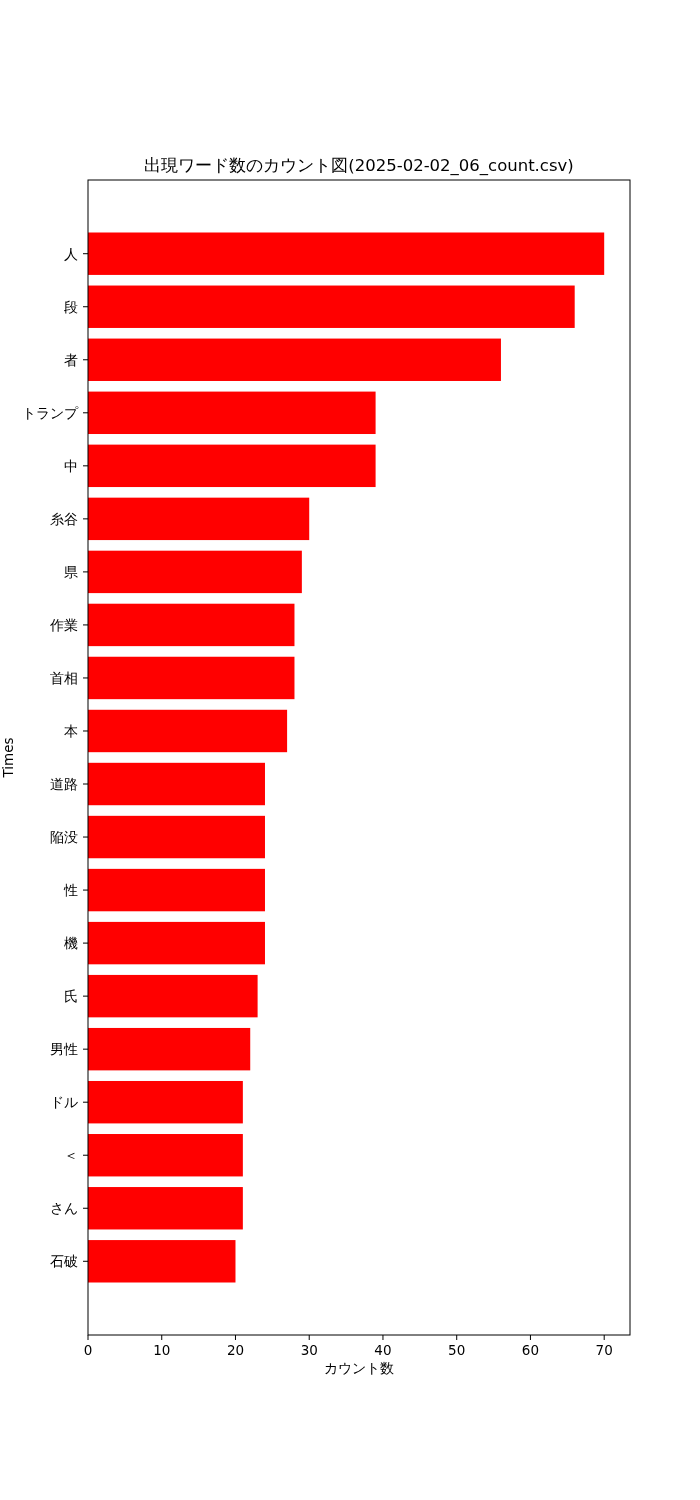 Image resolution: width=700 pixels, height=1500 pixels. What do you see at coordinates (64, 784) in the screenshot?
I see `y-tick-label: 道路` at bounding box center [64, 784].